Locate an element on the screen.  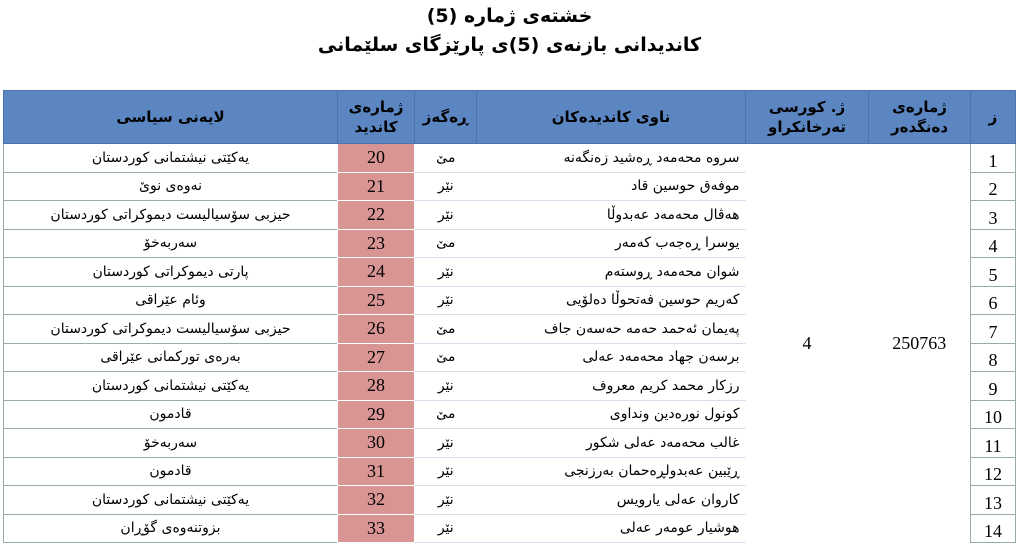
row-number: 4 is located at coordinates (993, 243).